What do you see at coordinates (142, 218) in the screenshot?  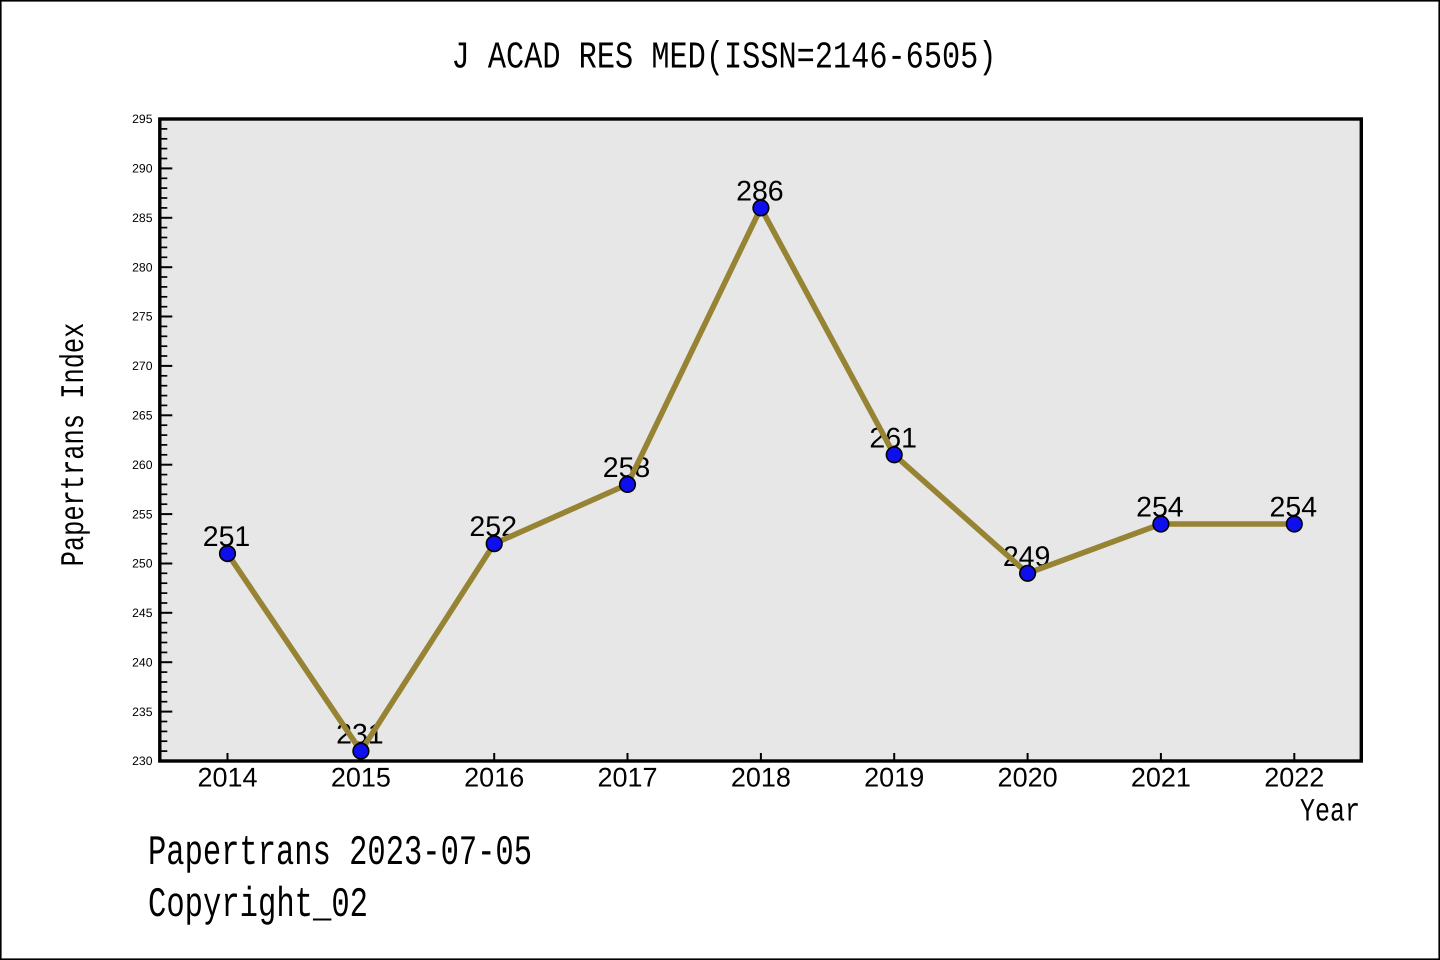 I see `svg-text: 285` at bounding box center [142, 218].